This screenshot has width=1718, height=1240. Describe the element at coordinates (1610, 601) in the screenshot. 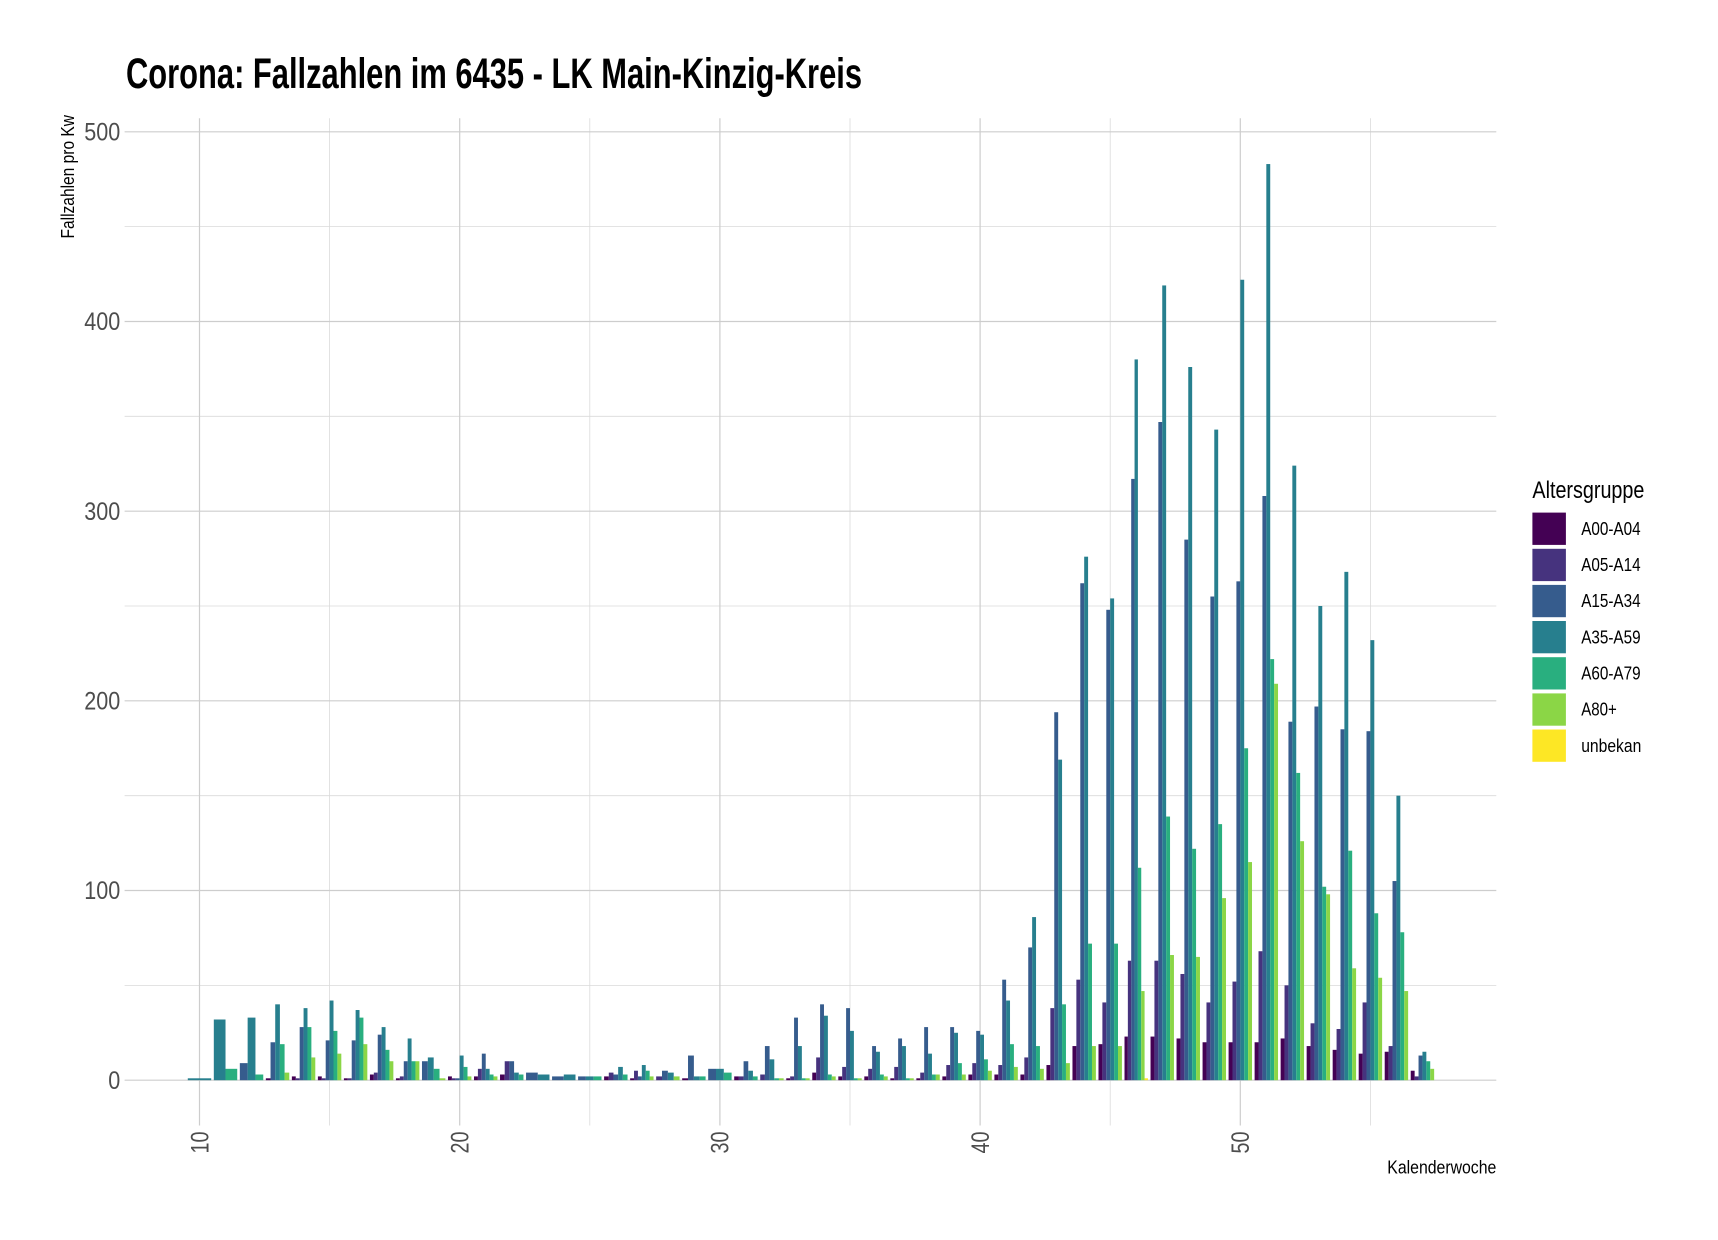

I see `svg-text: A15-A34` at that location.